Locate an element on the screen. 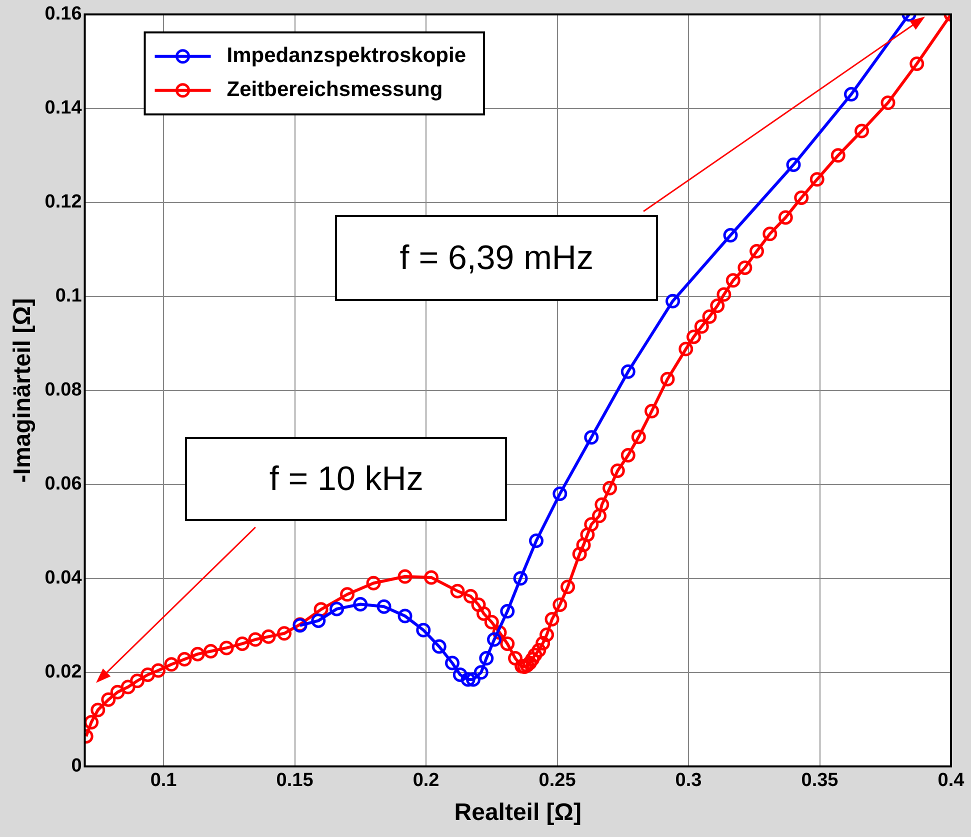 This screenshot has height=837, width=971. legend-label: Impedanzspektroskopie is located at coordinates (346, 56).